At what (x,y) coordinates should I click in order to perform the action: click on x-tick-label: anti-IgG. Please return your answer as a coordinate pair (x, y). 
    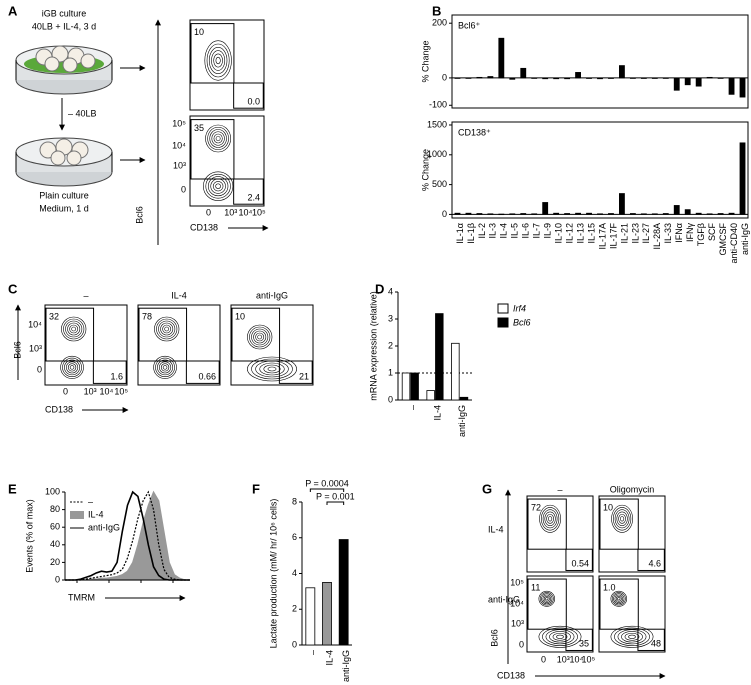
    Looking at the image, I should click on (745, 239).